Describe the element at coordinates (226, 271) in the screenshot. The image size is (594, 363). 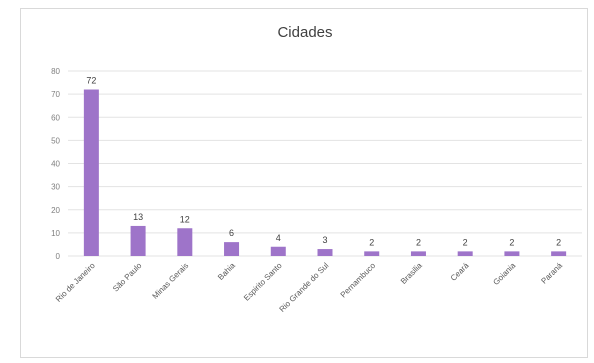
I see `category-label: Bahia` at that location.